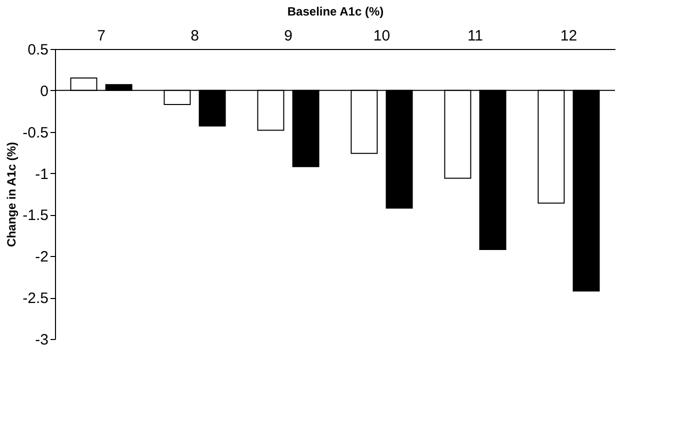  What do you see at coordinates (41, 174) in the screenshot?
I see `y-tick-label: -1` at bounding box center [41, 174].